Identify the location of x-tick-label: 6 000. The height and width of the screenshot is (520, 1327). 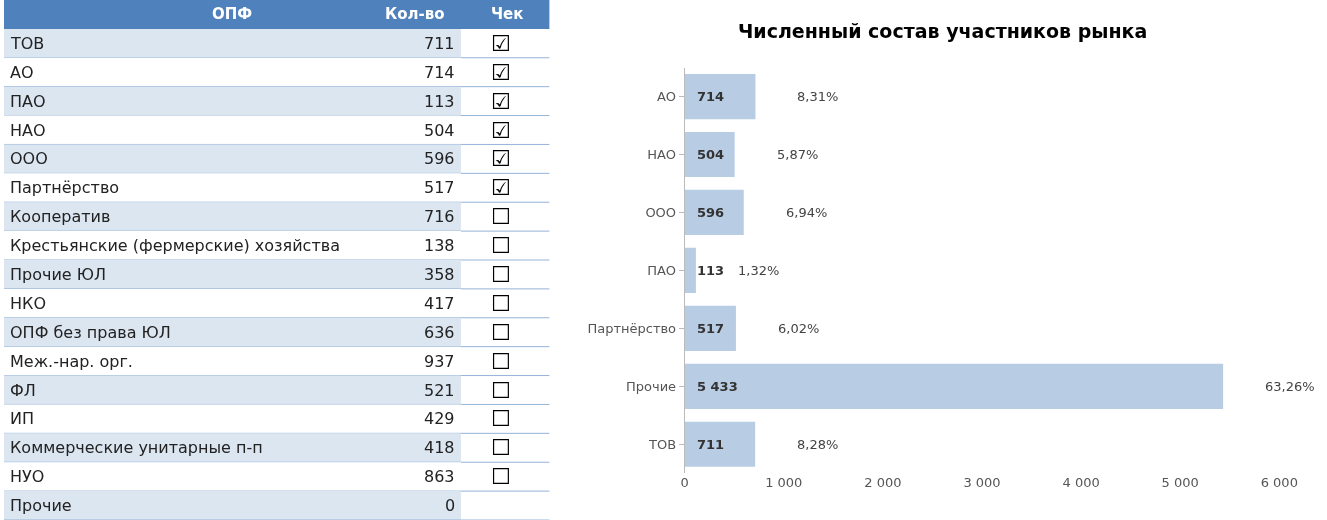
(1279, 483).